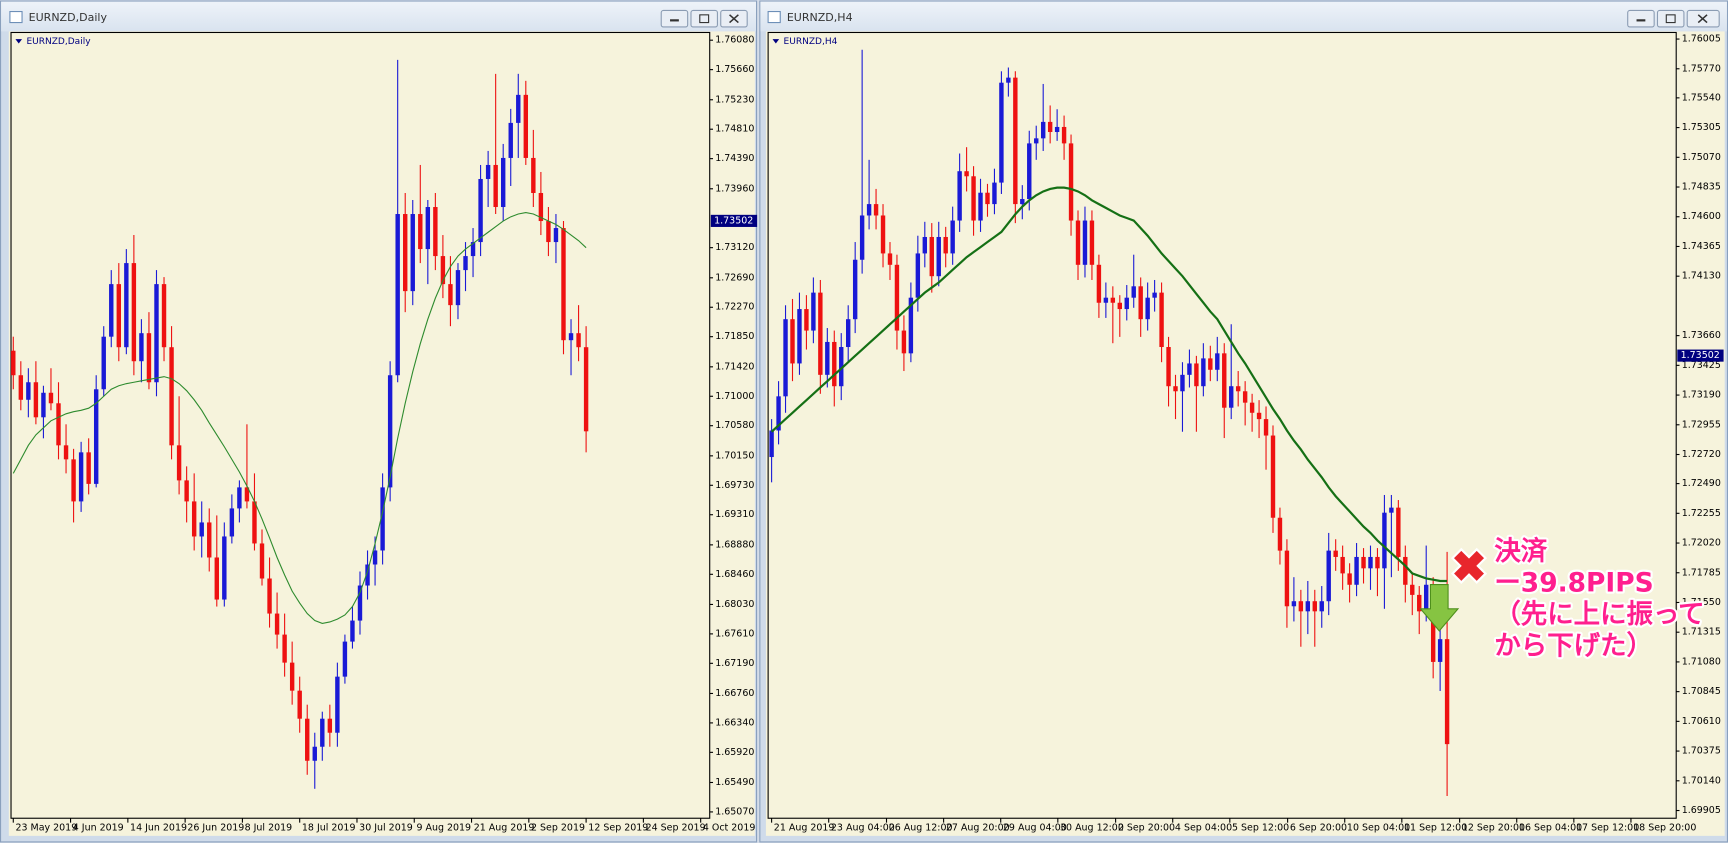  I want to click on y-tick-label: 1.75660, so click(734, 69).